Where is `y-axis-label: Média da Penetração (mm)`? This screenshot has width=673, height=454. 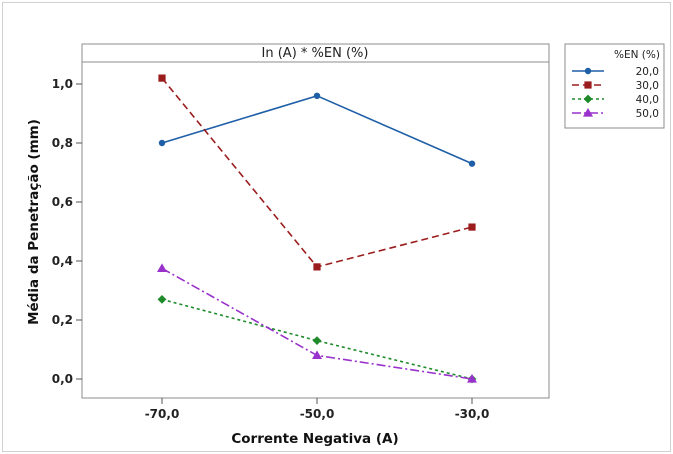 y-axis-label: Média da Penetração (mm) is located at coordinates (34, 222).